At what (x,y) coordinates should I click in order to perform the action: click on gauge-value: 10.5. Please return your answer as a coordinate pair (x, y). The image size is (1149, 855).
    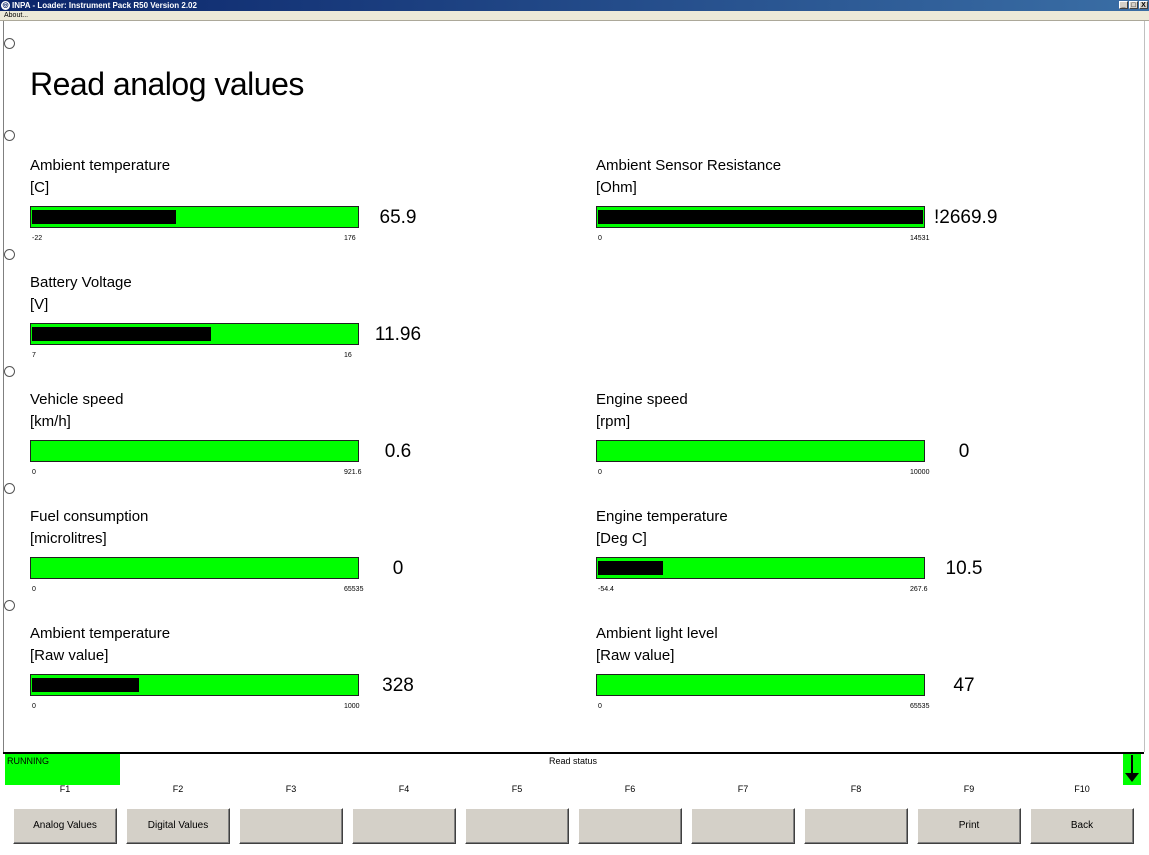
    Looking at the image, I should click on (964, 568).